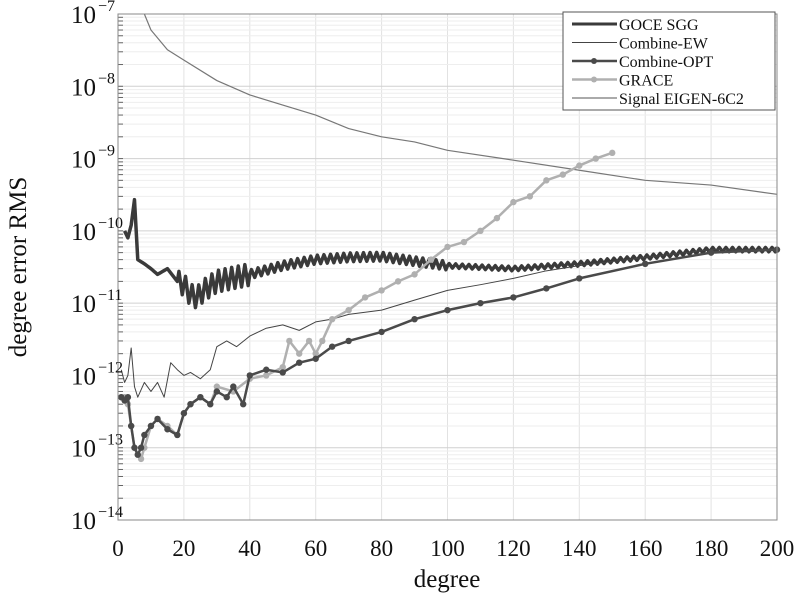 This screenshot has height=595, width=800. I want to click on x-tick-label: 40, so click(249, 548).